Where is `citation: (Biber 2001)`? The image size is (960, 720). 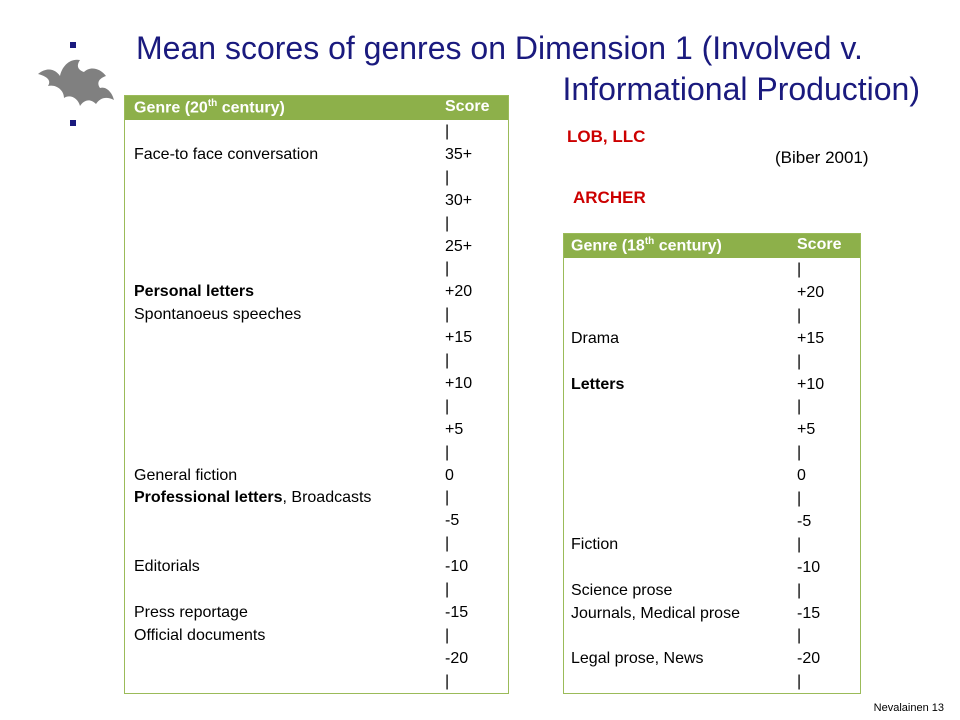 citation: (Biber 2001) is located at coordinates (822, 157).